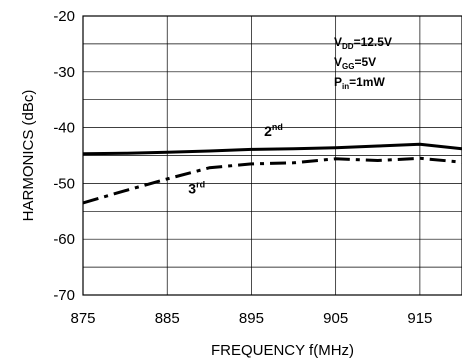  I want to click on y-axis-title: HARMONICS (dBc), so click(28, 156).